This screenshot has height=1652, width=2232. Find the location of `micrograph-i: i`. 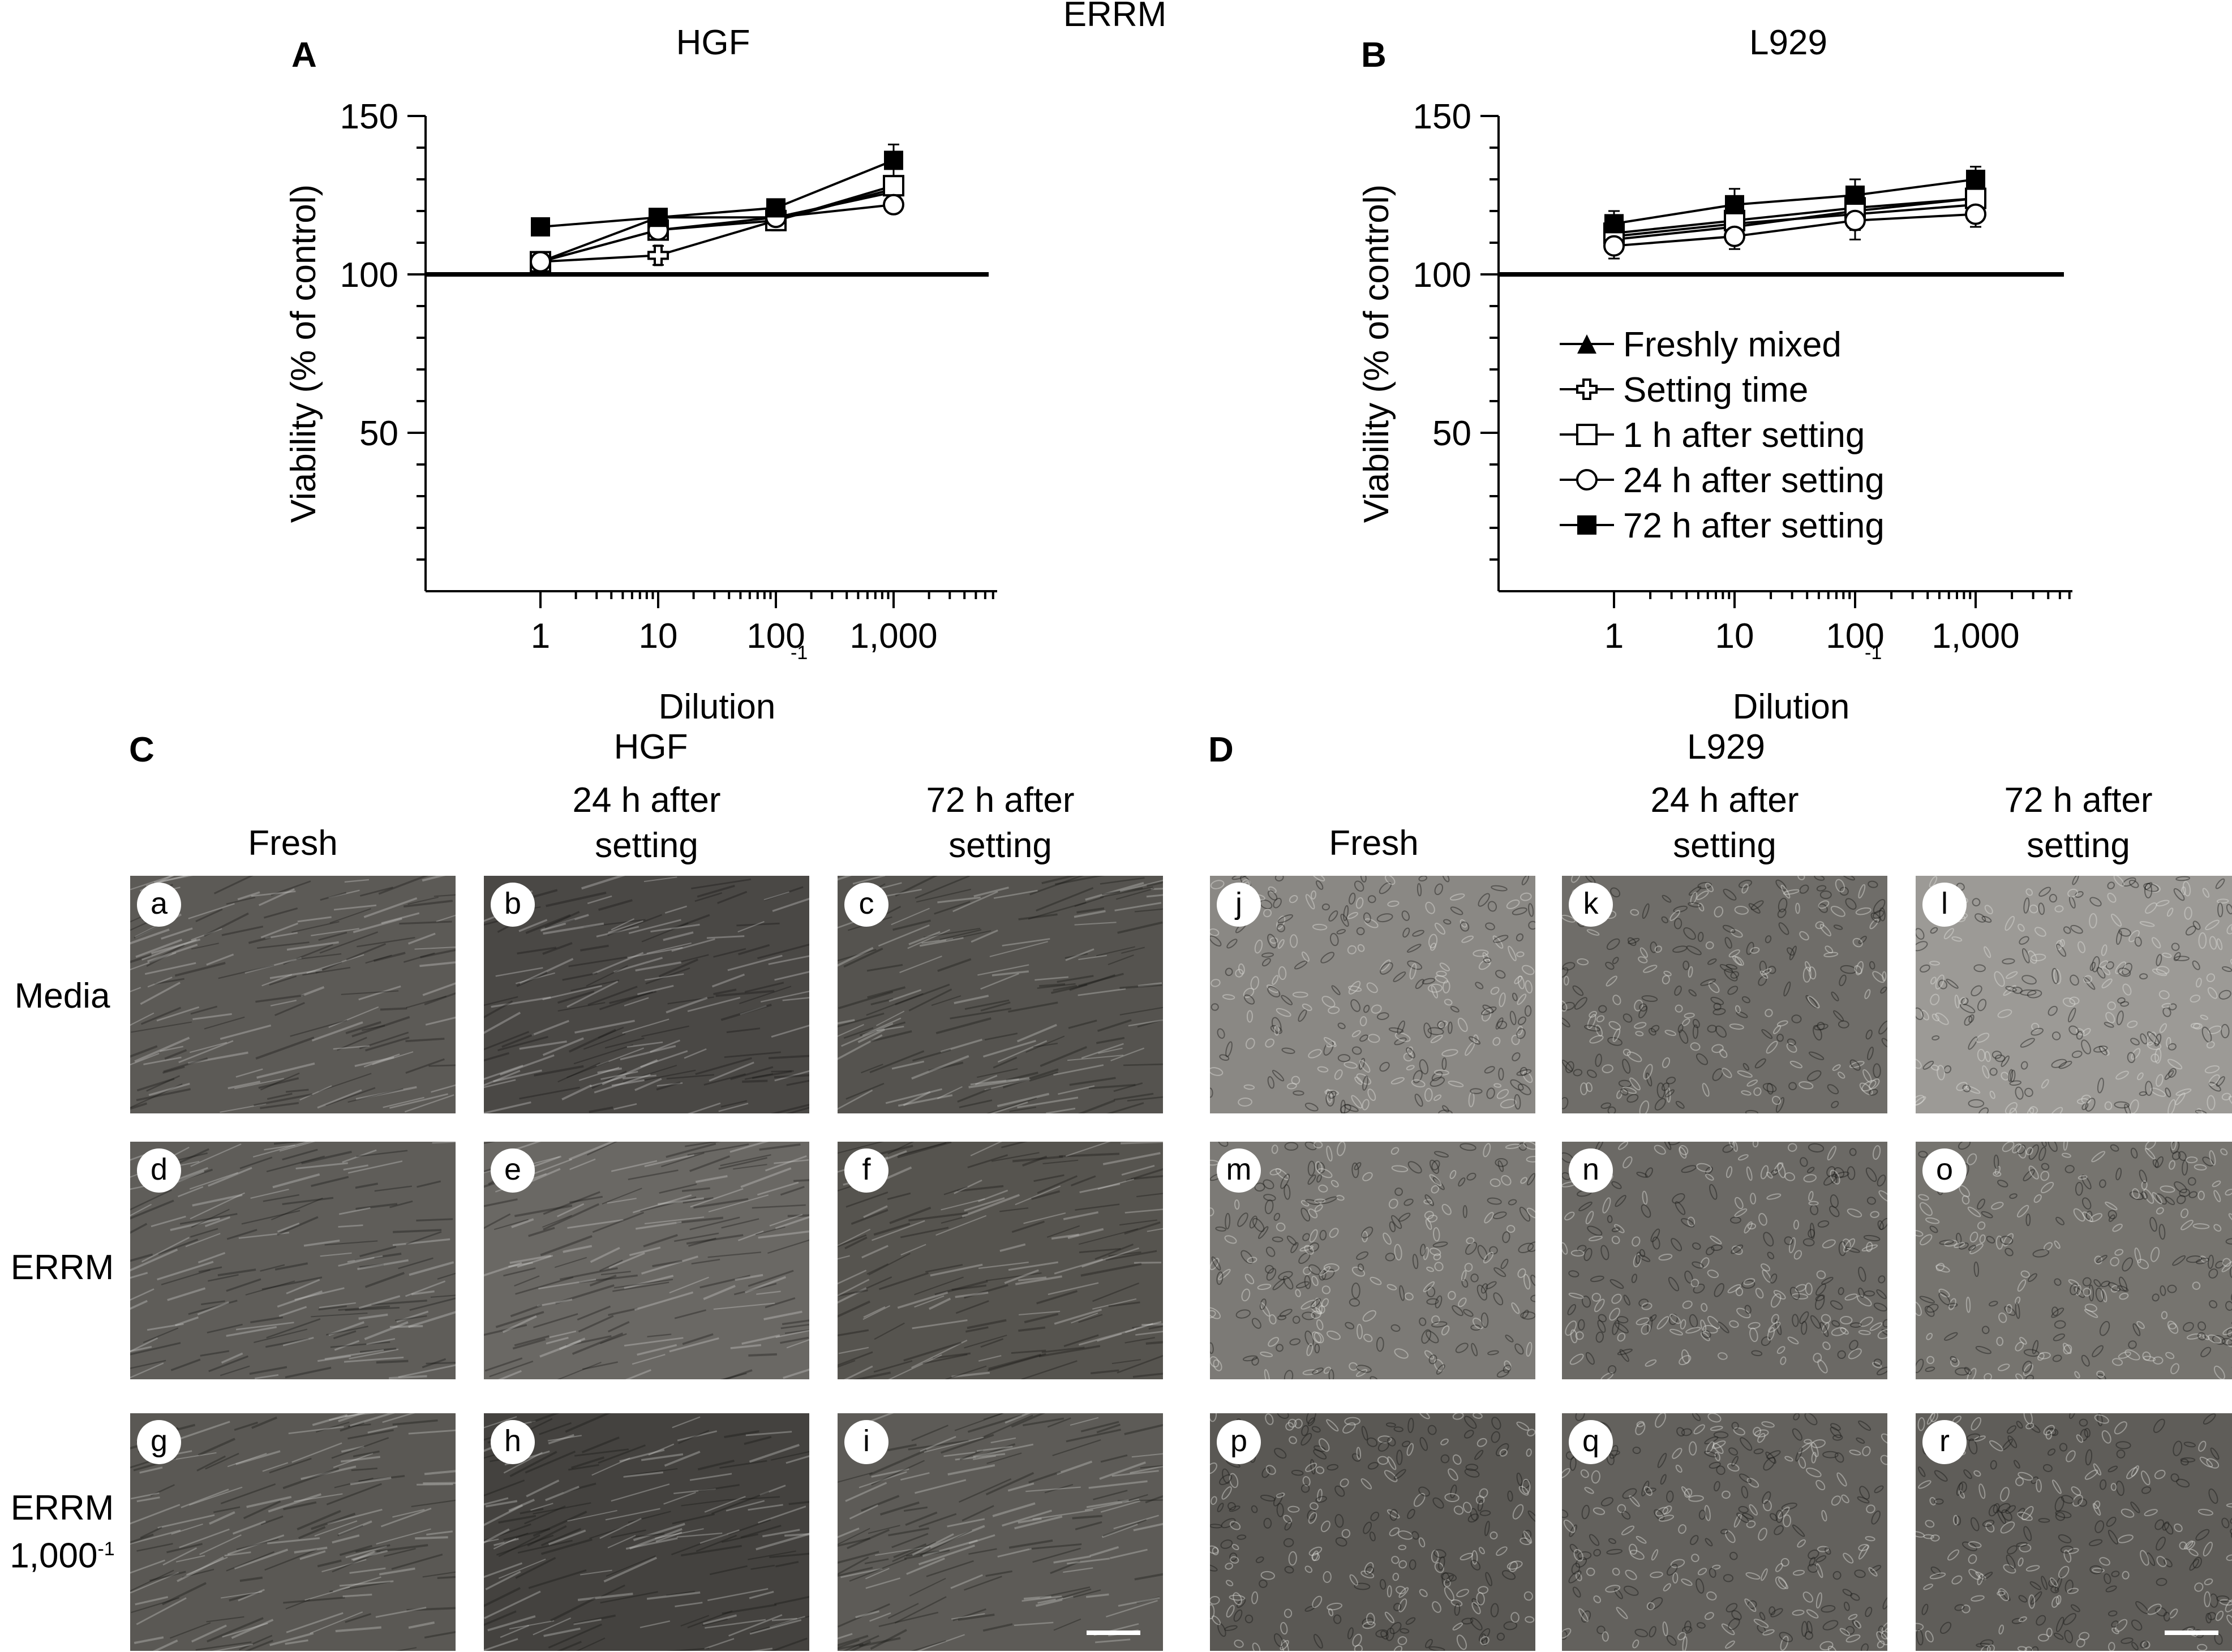

micrograph-i: i is located at coordinates (1000, 1532).